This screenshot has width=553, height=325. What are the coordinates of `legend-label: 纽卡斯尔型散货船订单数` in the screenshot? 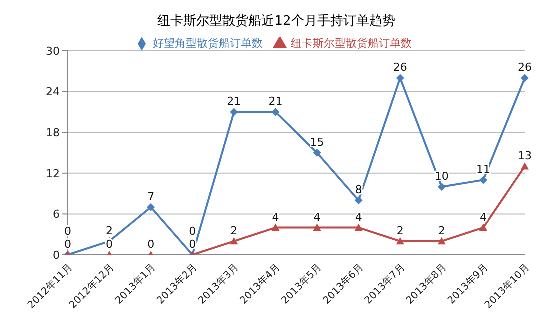 It's located at (351, 43).